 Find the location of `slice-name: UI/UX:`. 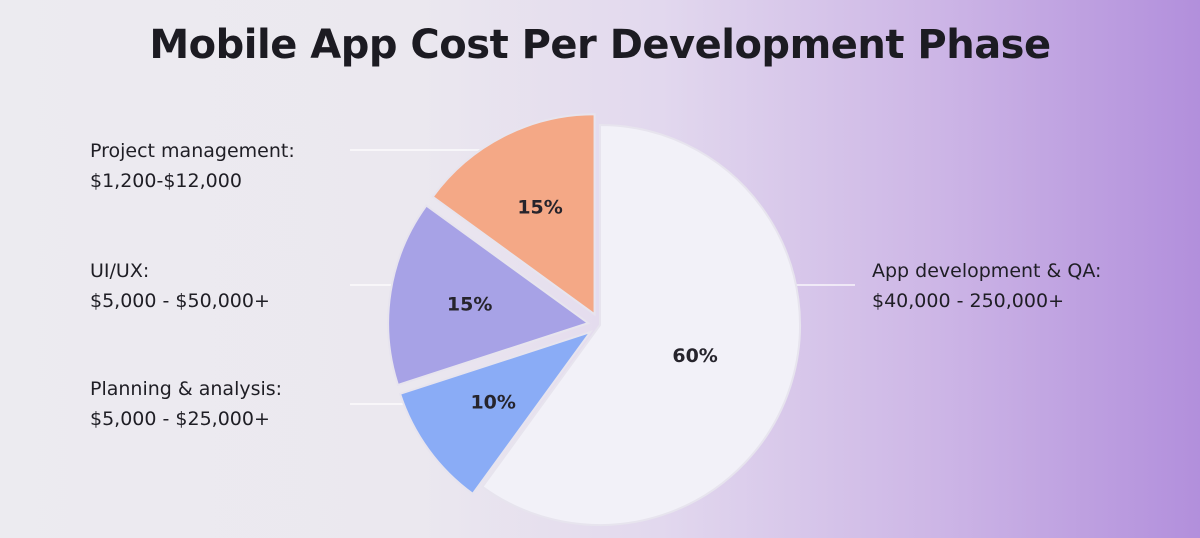

slice-name: UI/UX: is located at coordinates (120, 271).